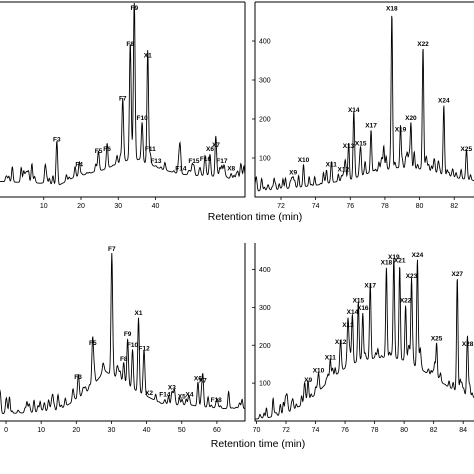  What do you see at coordinates (172, 388) in the screenshot?
I see `peak-label-x3: X3` at bounding box center [172, 388].